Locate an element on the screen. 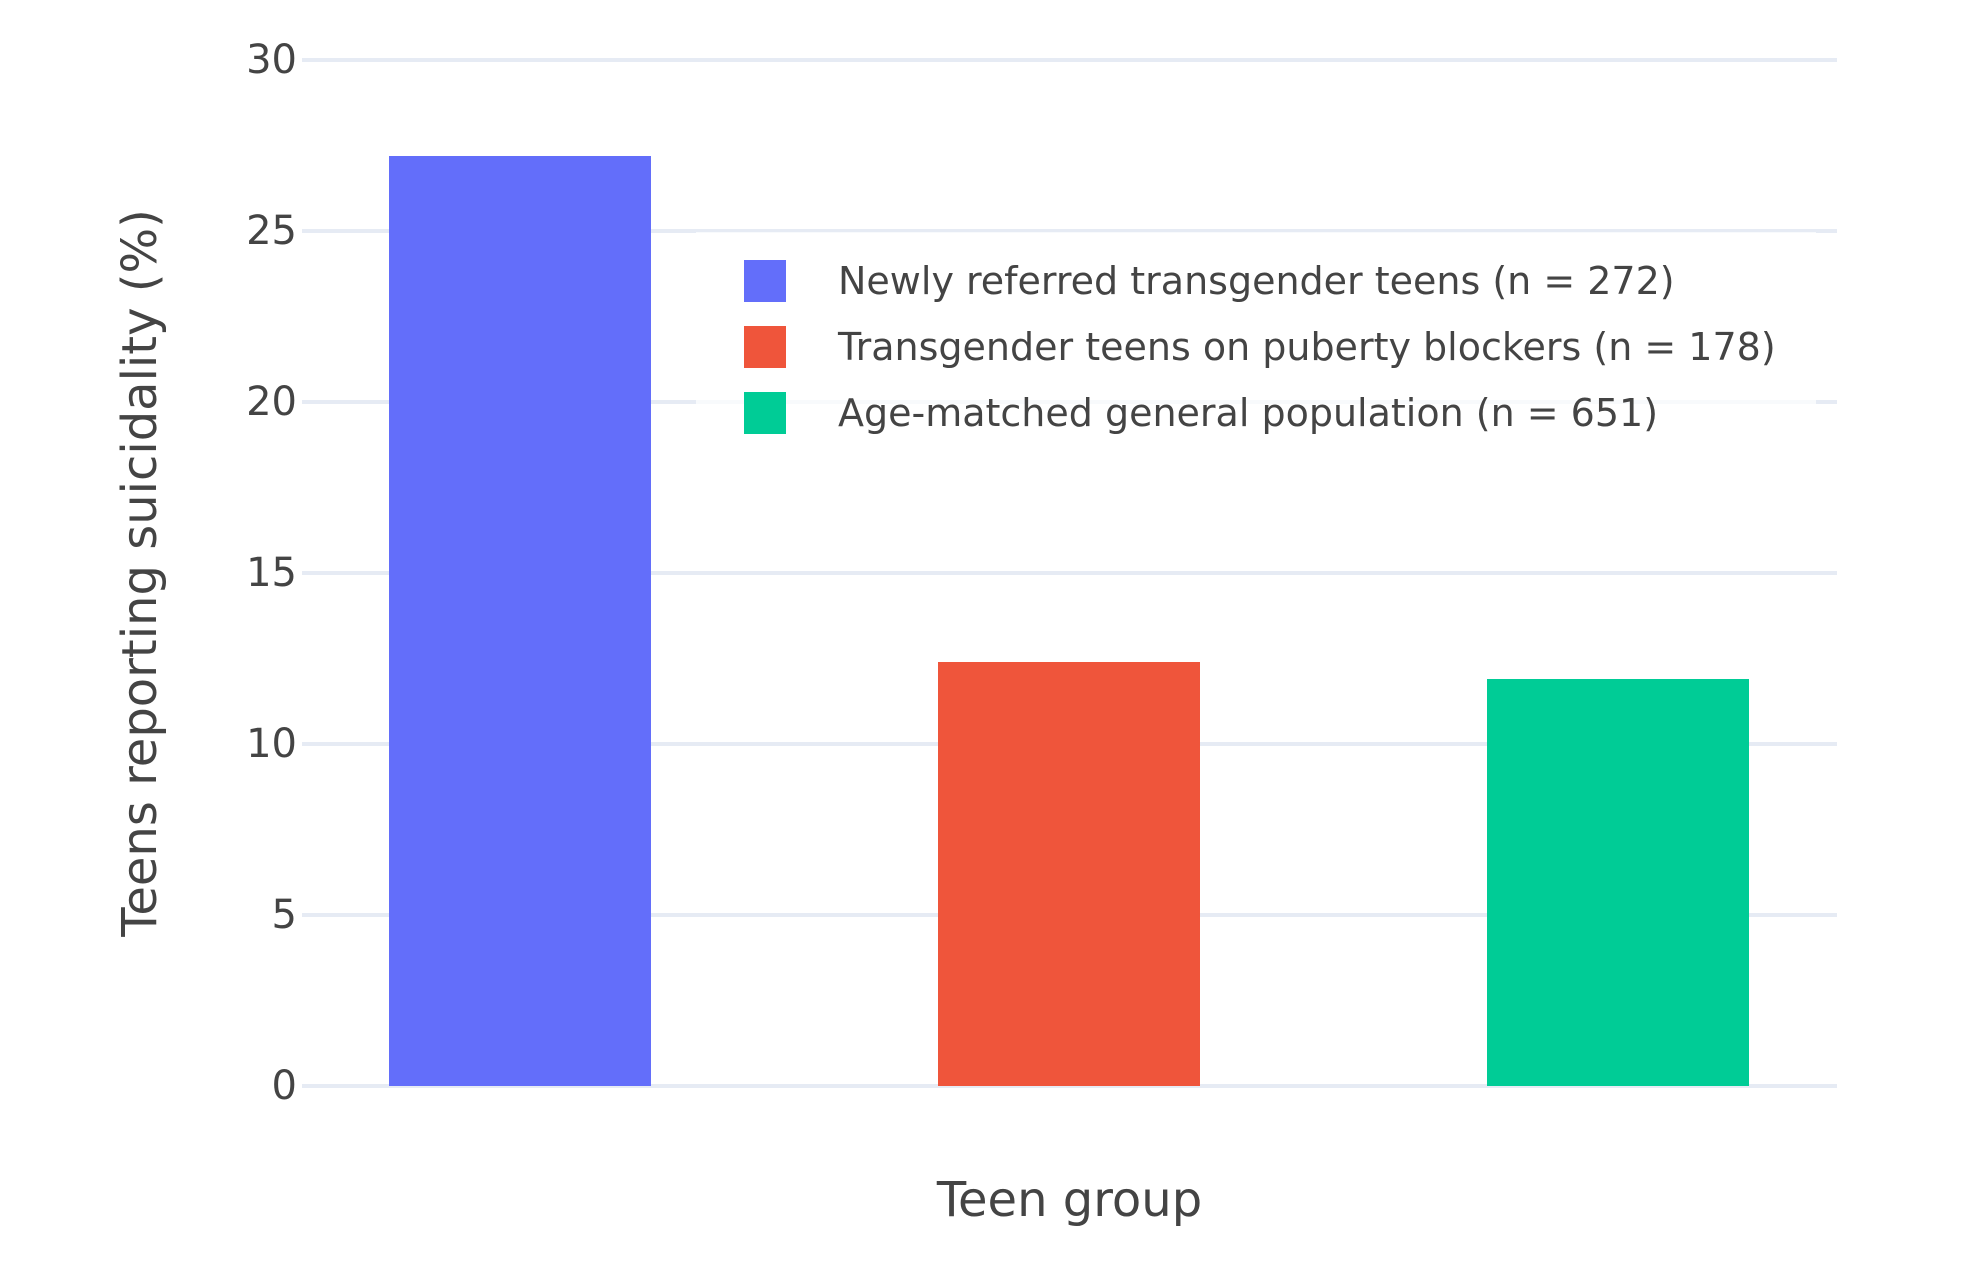 This screenshot has width=1987, height=1269. y-tick-label: 25 is located at coordinates (271, 231).